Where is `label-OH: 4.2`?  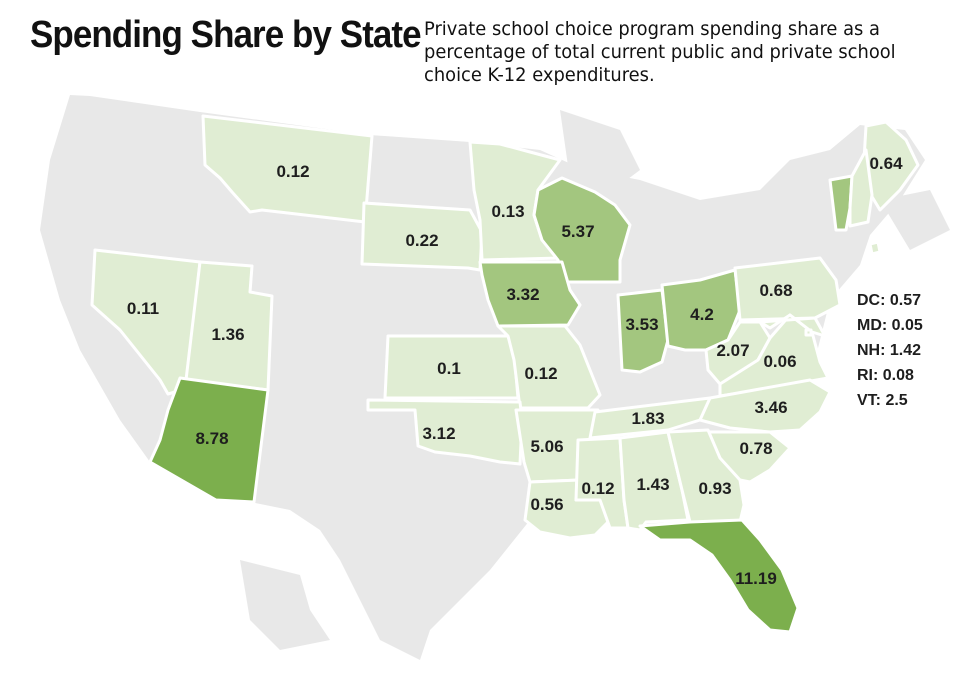 label-OH: 4.2 is located at coordinates (702, 314).